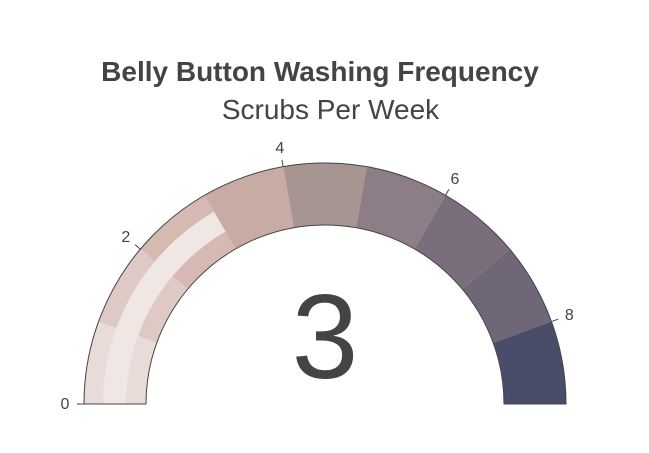 Image resolution: width=649 pixels, height=453 pixels. Describe the element at coordinates (65, 404) in the screenshot. I see `gauge-tick-label: 0` at that location.